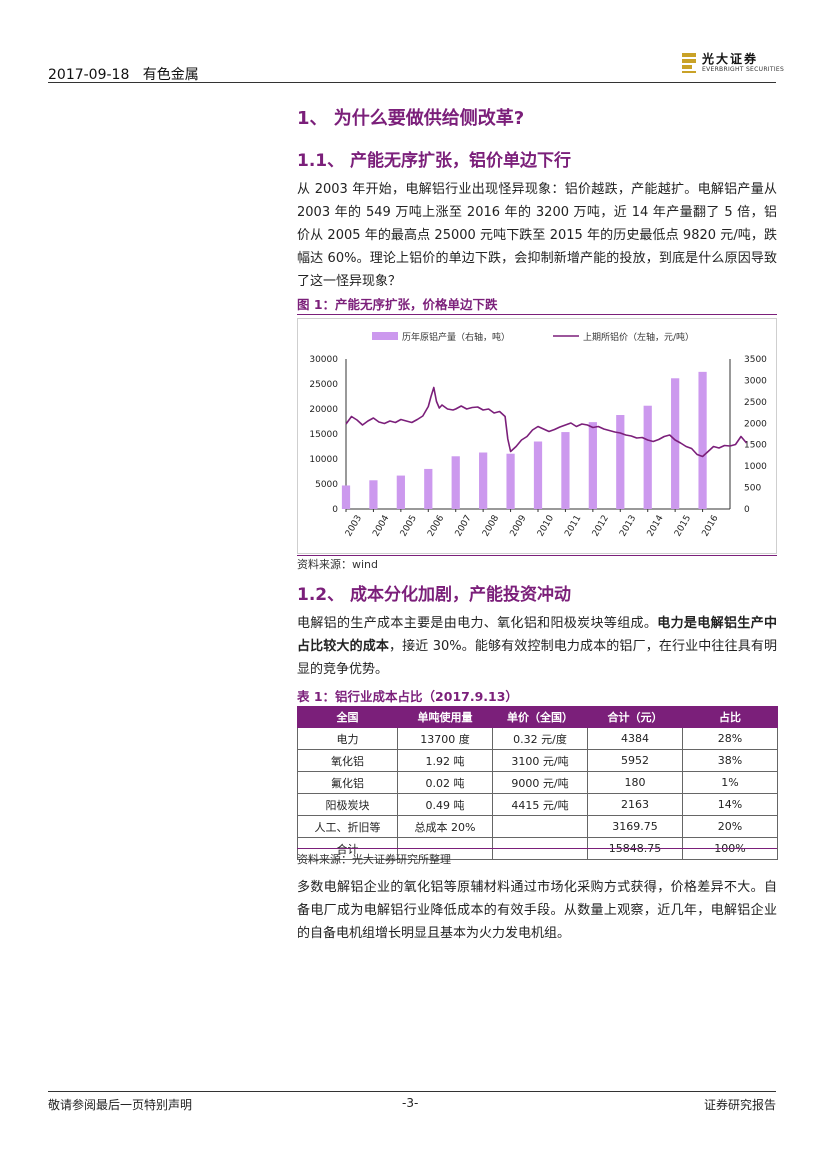 The height and width of the screenshot is (1169, 827). I want to click on legend-line-label: 上期所铝价（左轴，元/吨）, so click(638, 337).